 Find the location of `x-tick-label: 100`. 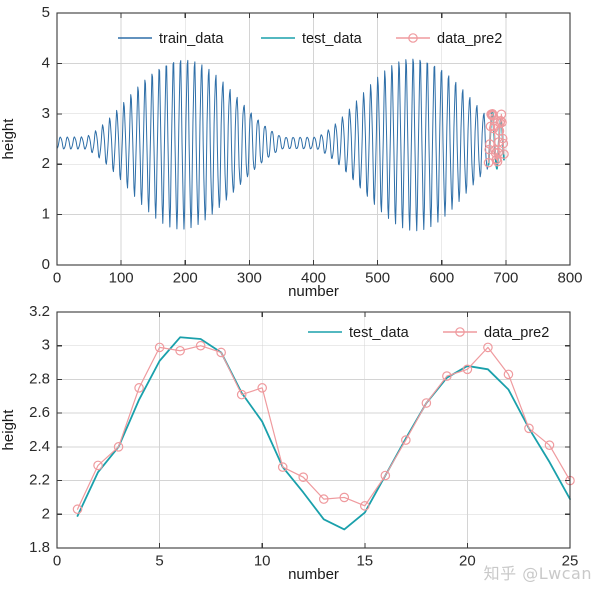

x-tick-label: 100 is located at coordinates (121, 277).